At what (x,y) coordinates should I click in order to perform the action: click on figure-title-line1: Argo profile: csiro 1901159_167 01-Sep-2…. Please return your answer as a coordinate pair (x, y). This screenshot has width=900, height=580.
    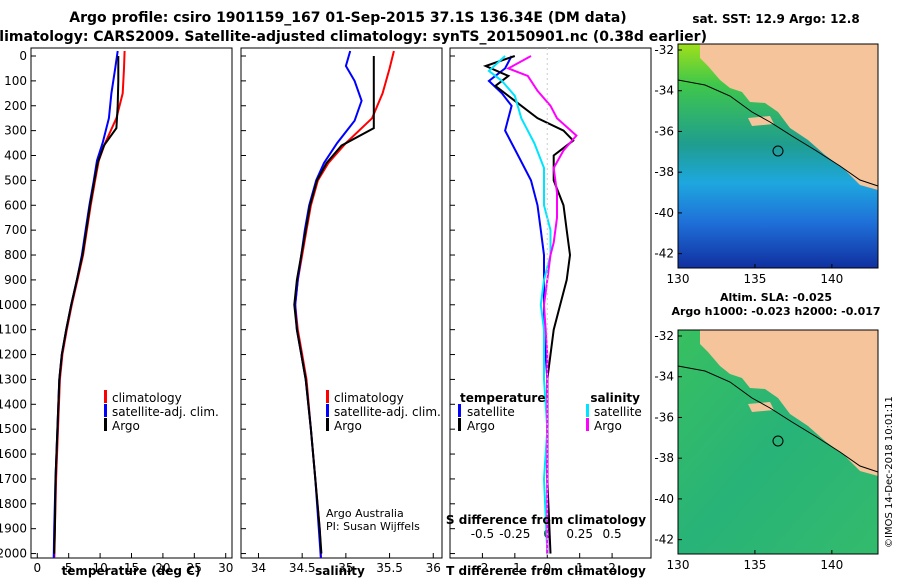
    Looking at the image, I should click on (347, 18).